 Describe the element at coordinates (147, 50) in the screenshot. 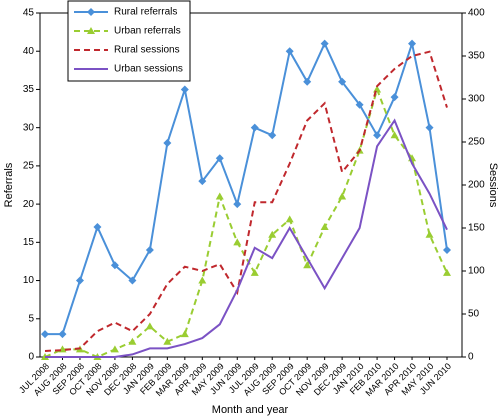

I see `legend-label: Rural sessions` at that location.